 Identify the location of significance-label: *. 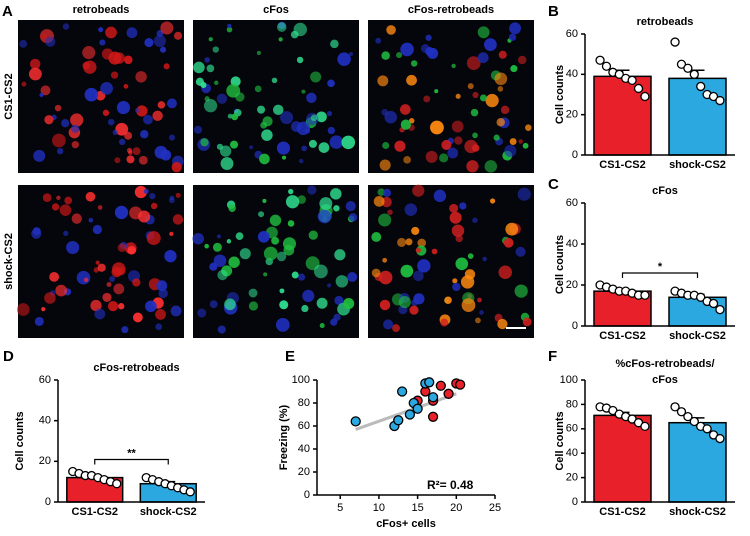
(660, 267).